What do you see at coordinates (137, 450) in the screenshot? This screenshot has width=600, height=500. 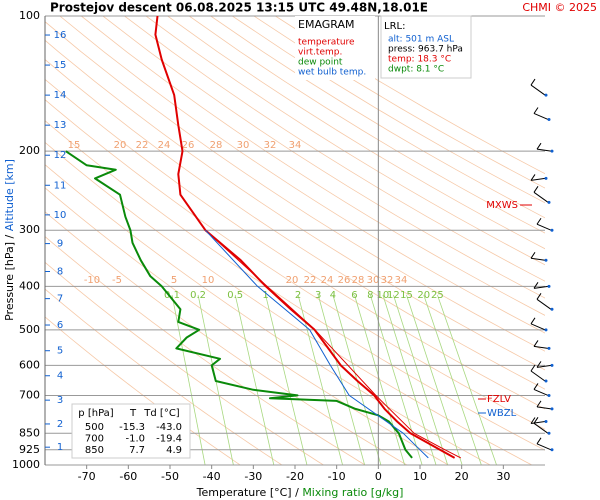 I see `table-cell: 7.7` at bounding box center [137, 450].